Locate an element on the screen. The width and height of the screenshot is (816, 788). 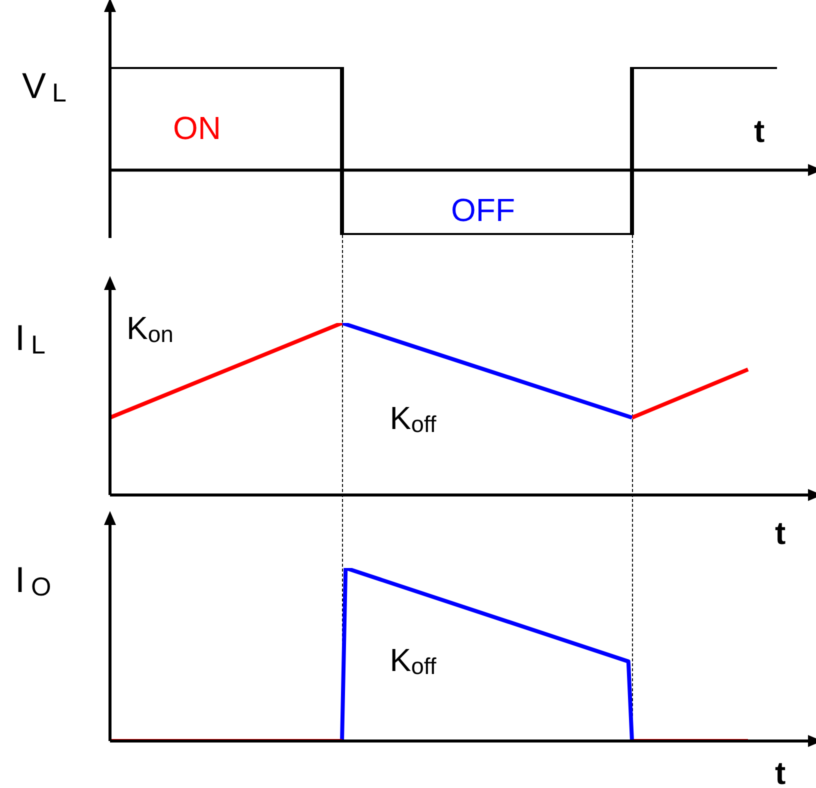
annotation: Kon is located at coordinates (150, 329).